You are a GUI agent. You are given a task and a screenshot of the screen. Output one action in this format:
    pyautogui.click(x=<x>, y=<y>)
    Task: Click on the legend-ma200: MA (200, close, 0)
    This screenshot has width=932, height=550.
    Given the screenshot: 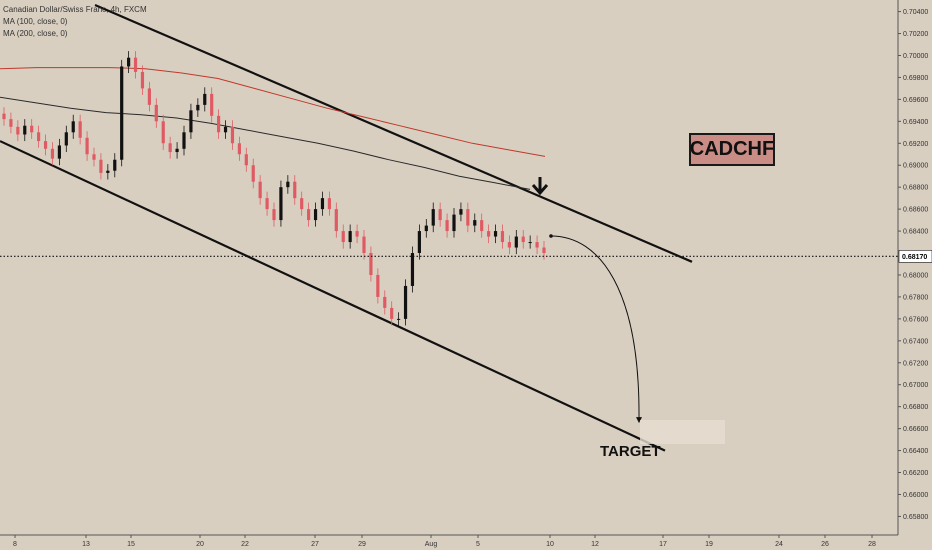 What is the action you would take?
    pyautogui.click(x=35, y=33)
    